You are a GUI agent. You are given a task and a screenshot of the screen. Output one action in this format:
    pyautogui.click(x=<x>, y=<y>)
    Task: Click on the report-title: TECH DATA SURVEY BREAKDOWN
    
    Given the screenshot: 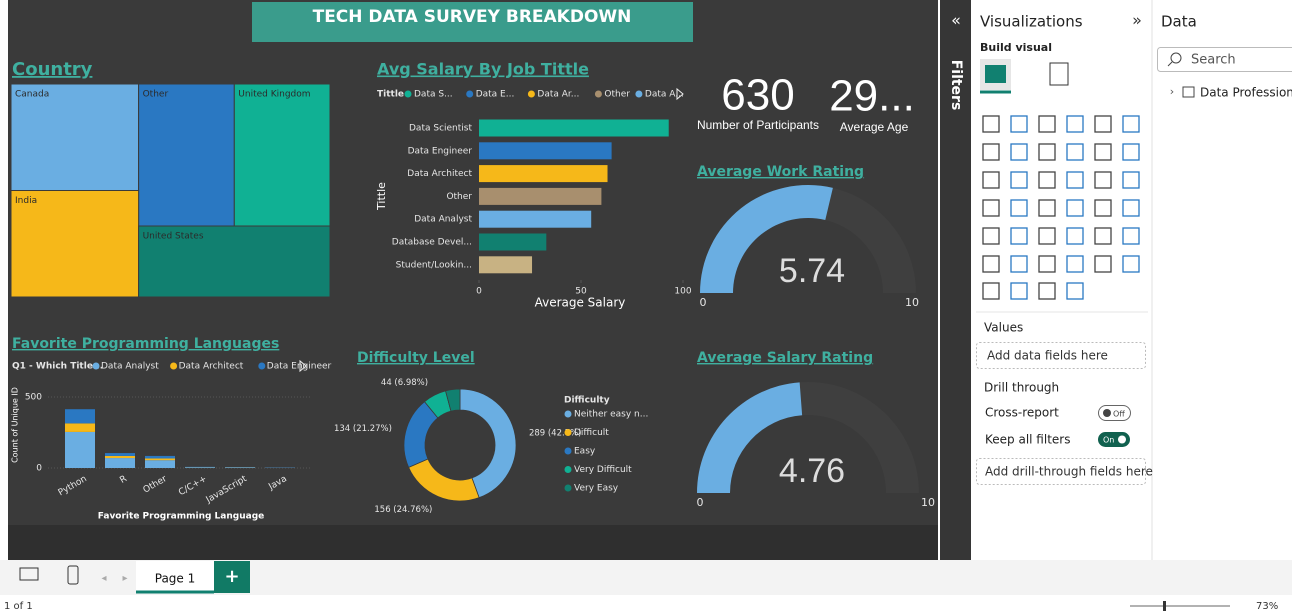 What is the action you would take?
    pyautogui.click(x=472, y=17)
    